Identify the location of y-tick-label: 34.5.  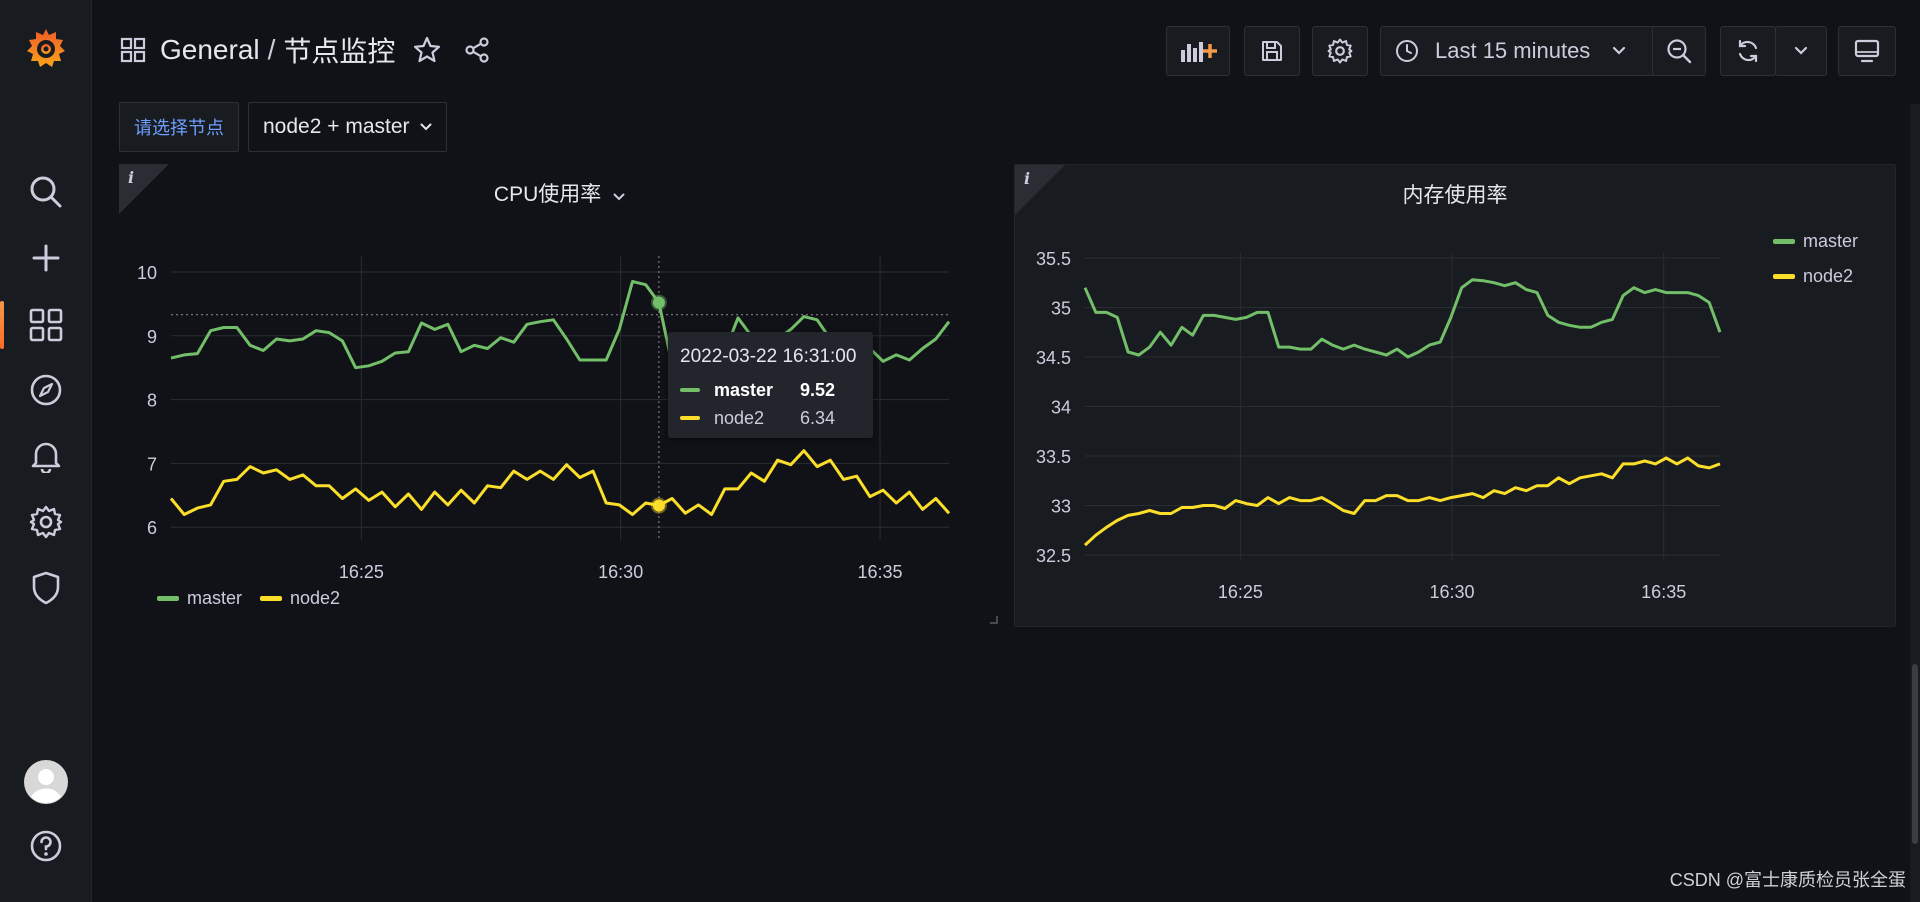
(1053, 358).